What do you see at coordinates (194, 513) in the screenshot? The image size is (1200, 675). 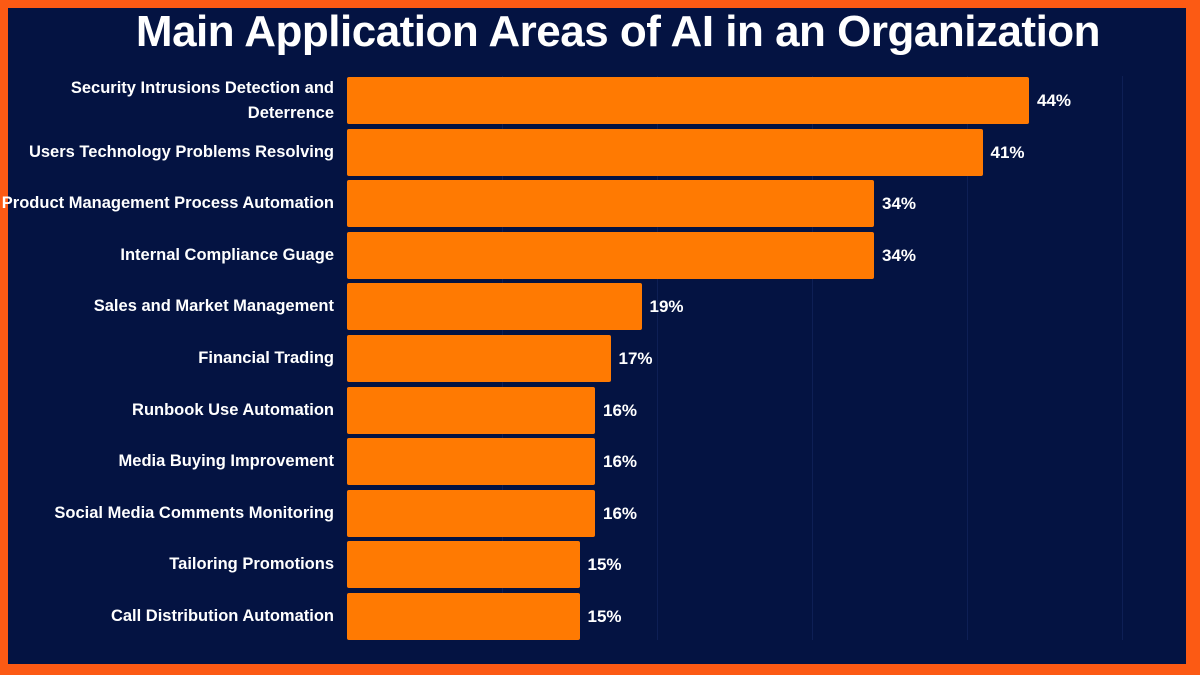 I see `category-label: Social Media Comments Monitoring` at bounding box center [194, 513].